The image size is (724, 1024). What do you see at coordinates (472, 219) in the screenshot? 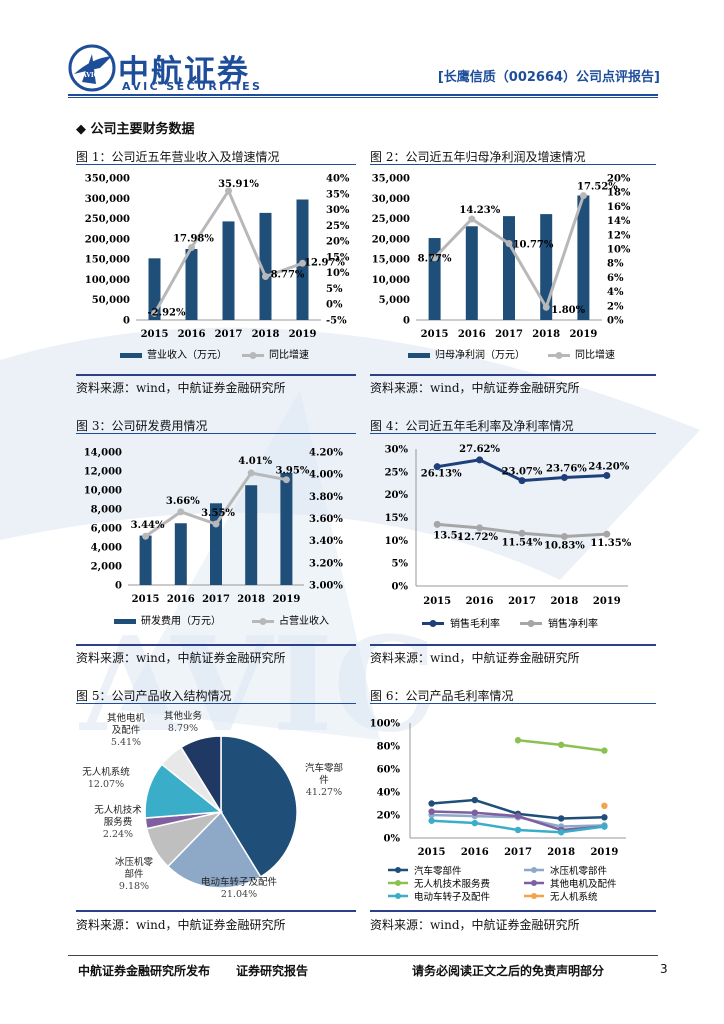
I see `growth-point-2016` at bounding box center [472, 219].